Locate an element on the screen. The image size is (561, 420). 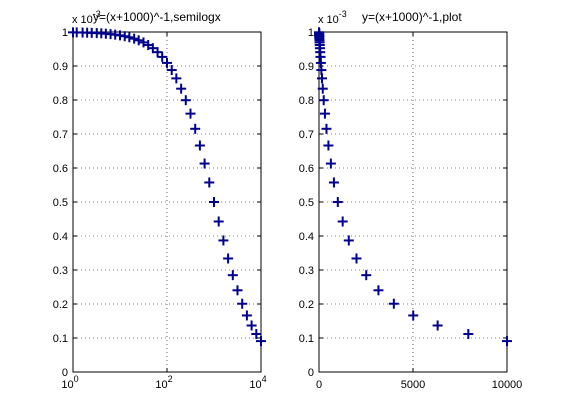
x-tick-label-exponent: 0 is located at coordinates (76, 379).